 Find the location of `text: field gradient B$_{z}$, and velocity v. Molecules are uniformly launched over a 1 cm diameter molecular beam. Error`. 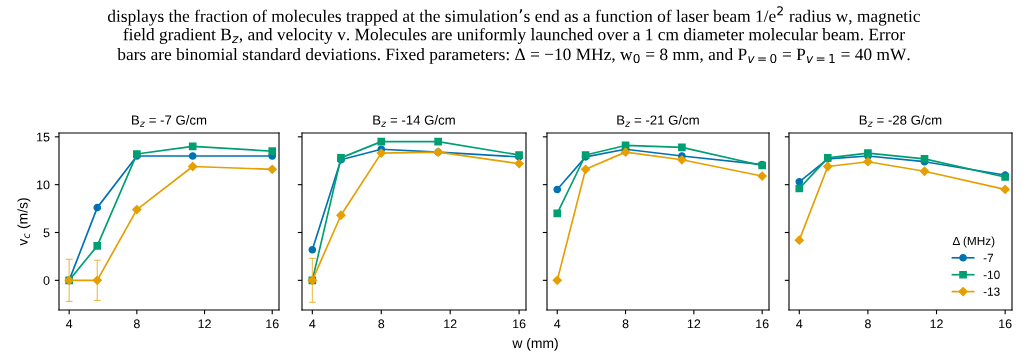

text: field gradient B$_{z}$, and velocity v. Molecules are uniformly launched over a 1 cm diameter molecular beam. Error is located at coordinates (514, 35).